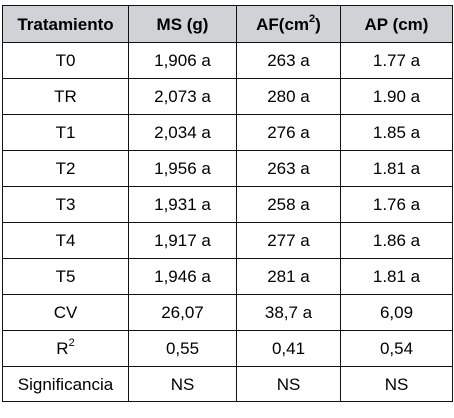  Describe the element at coordinates (65, 384) in the screenshot. I see `significance-label: Significancia` at that location.